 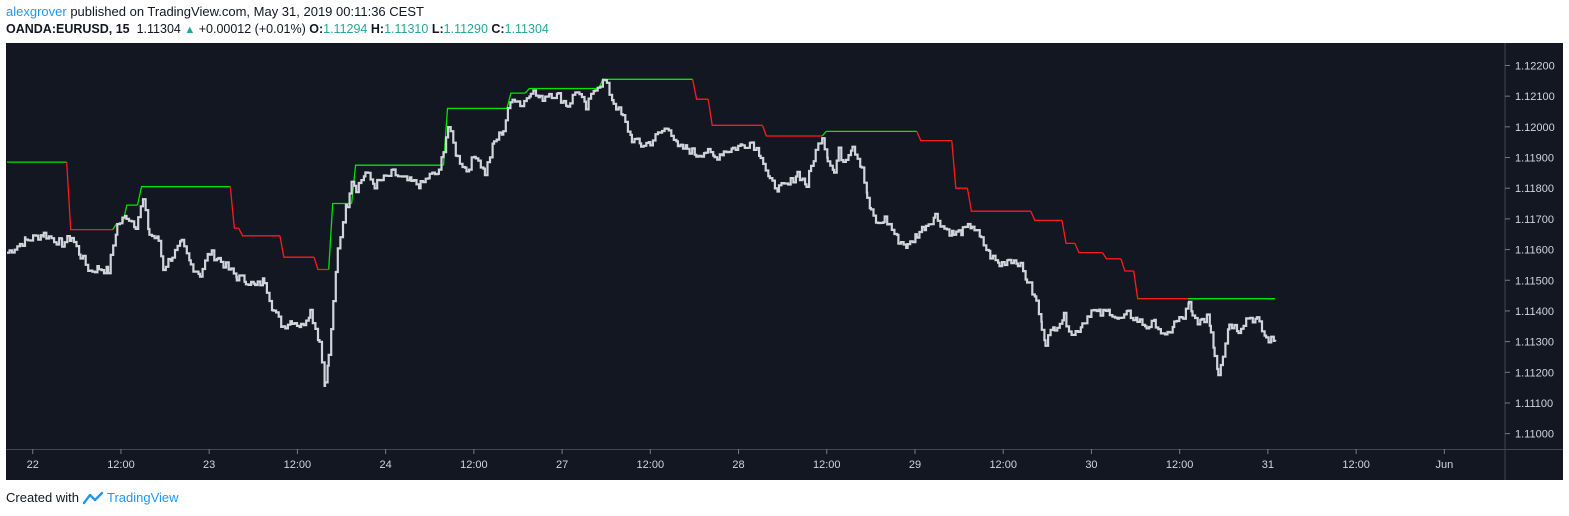 I want to click on last-price: 1.11304, so click(x=158, y=29).